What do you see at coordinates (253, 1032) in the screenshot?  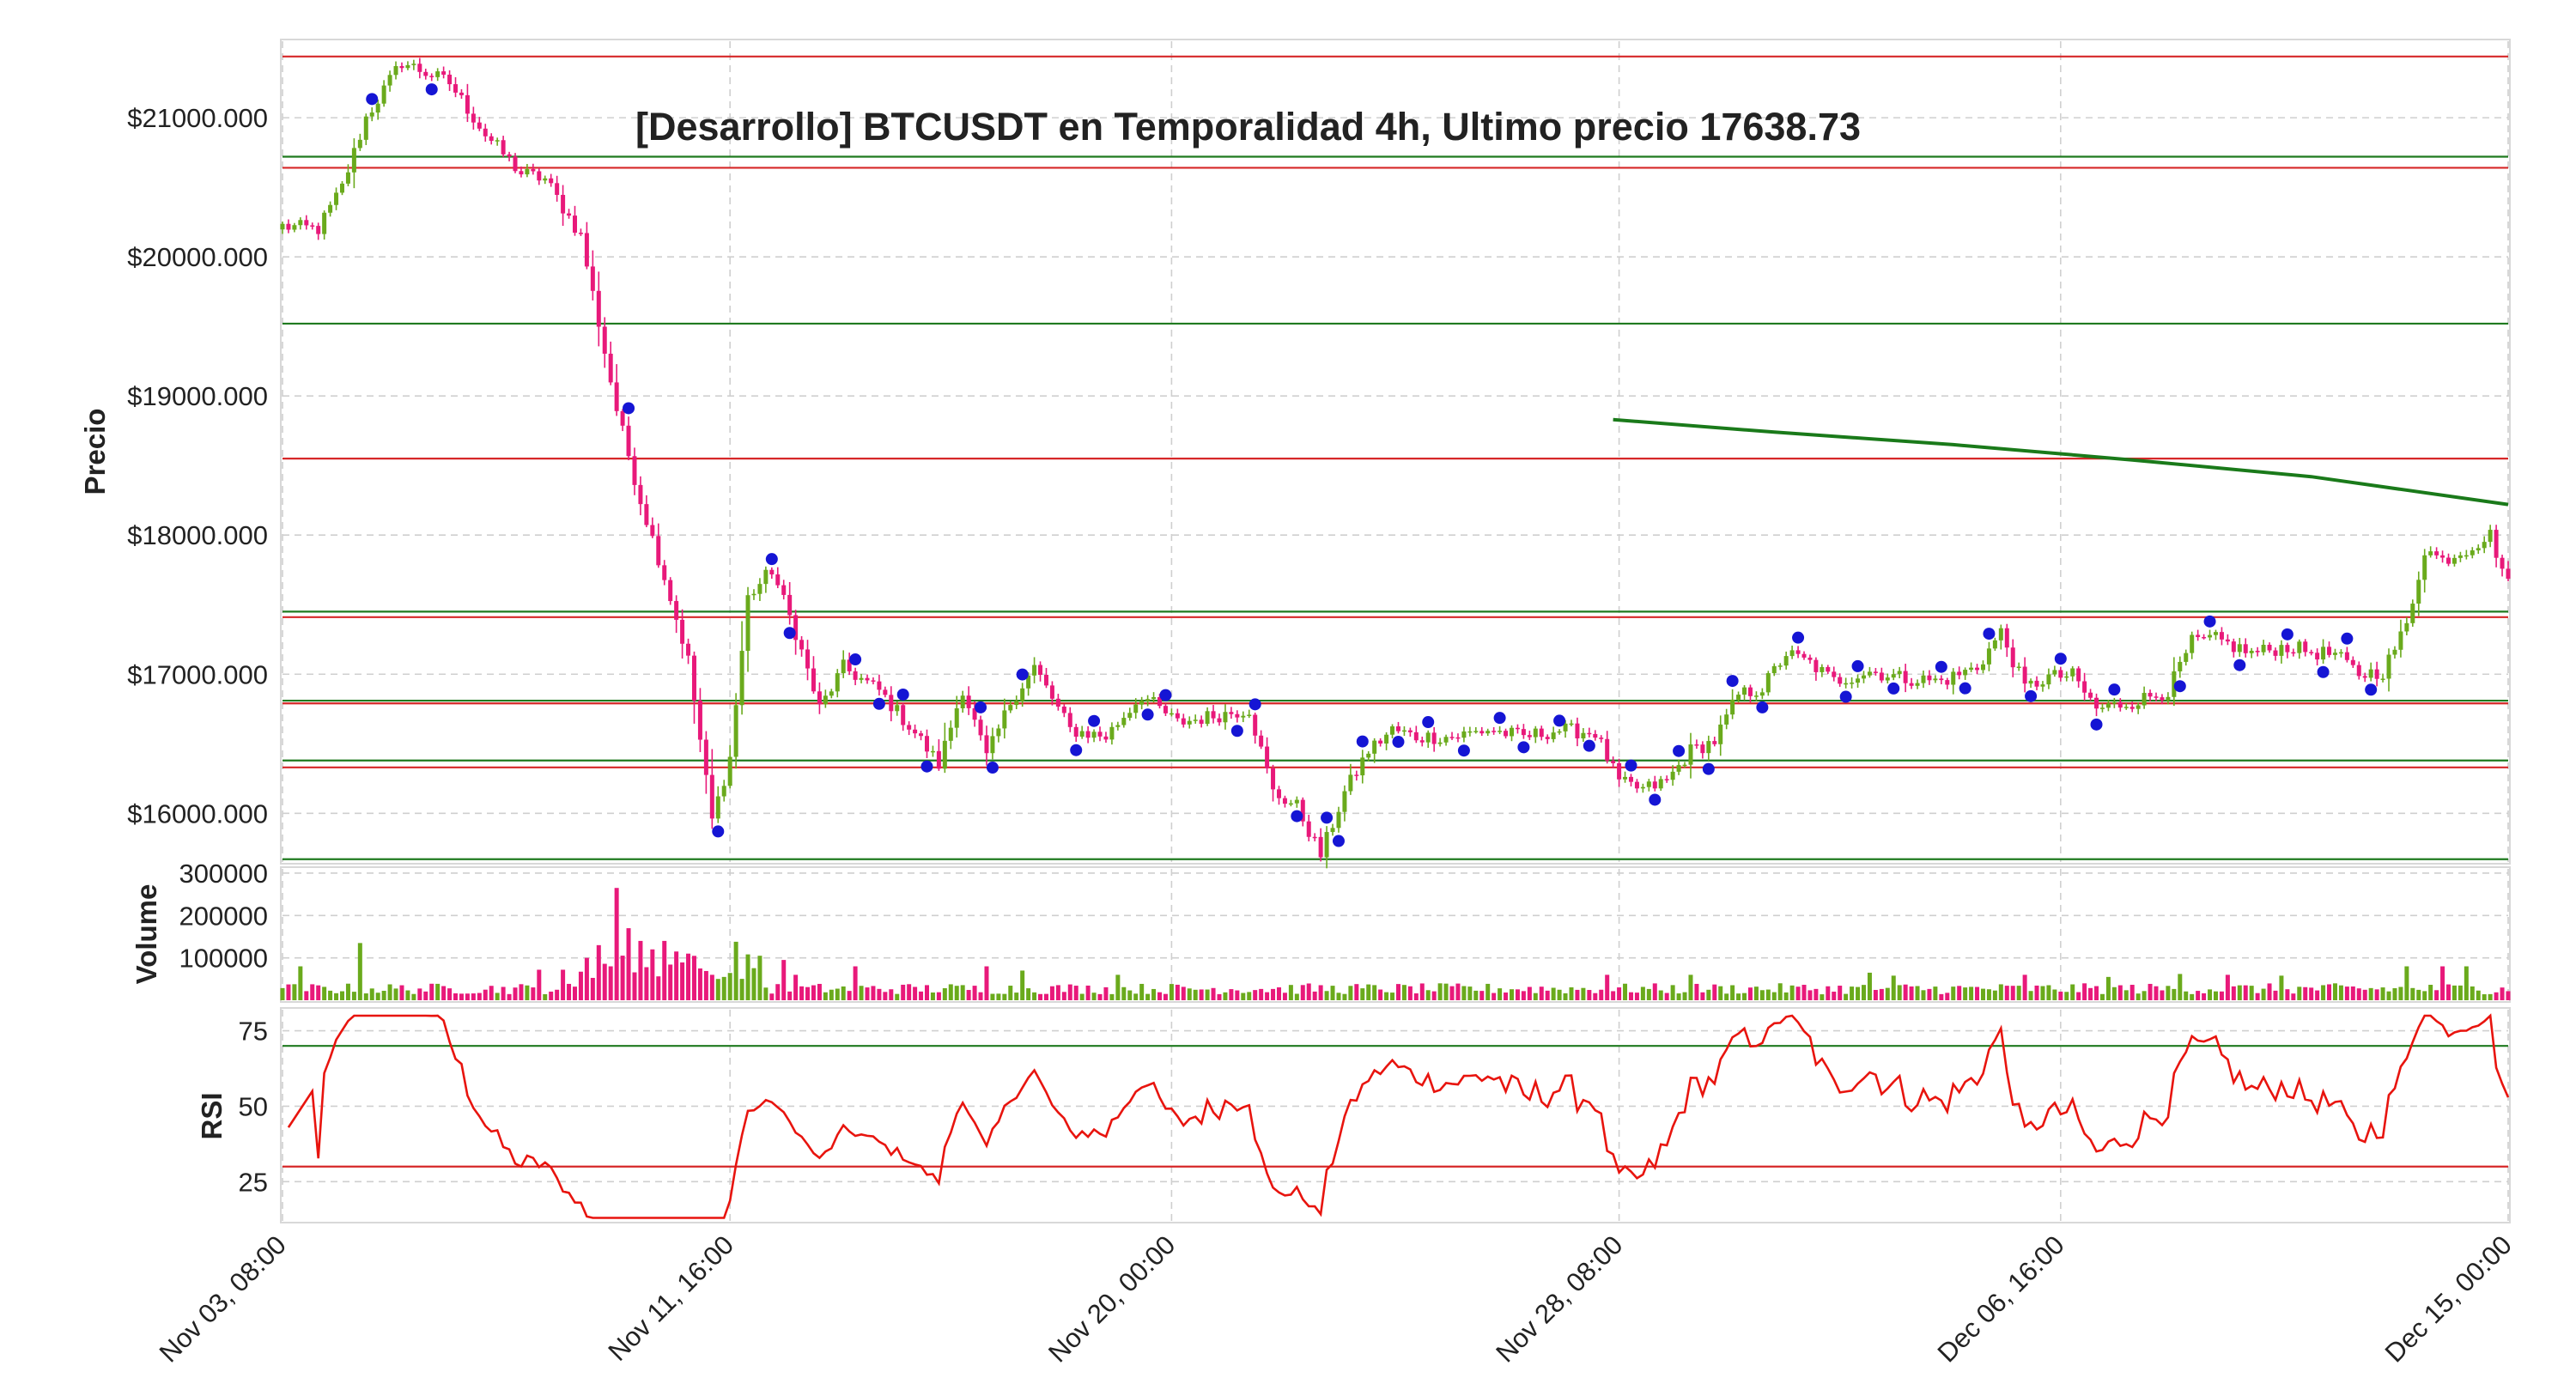 I see `rsi-tick-label: 75` at bounding box center [253, 1032].